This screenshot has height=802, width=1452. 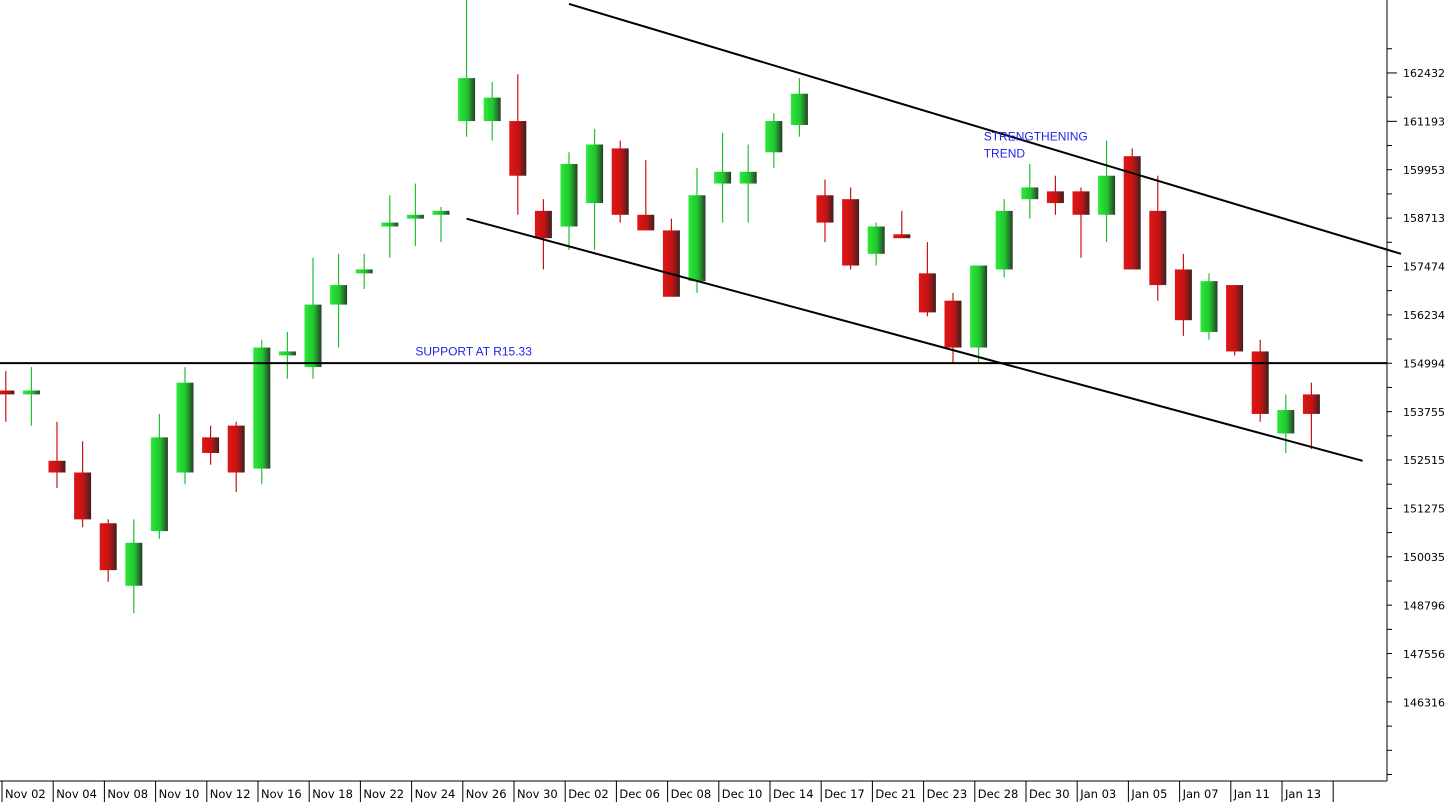 I want to click on x-tick-label: Dec 10, so click(x=742, y=794).